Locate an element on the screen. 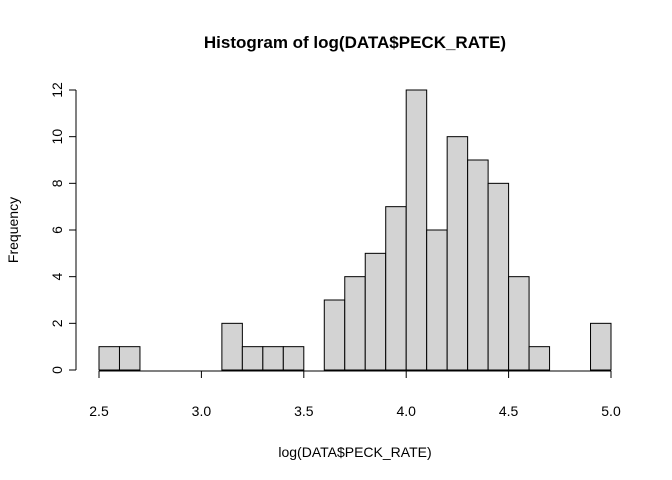 This screenshot has width=672, height=480. x-tick-label: 3.5 is located at coordinates (304, 411).